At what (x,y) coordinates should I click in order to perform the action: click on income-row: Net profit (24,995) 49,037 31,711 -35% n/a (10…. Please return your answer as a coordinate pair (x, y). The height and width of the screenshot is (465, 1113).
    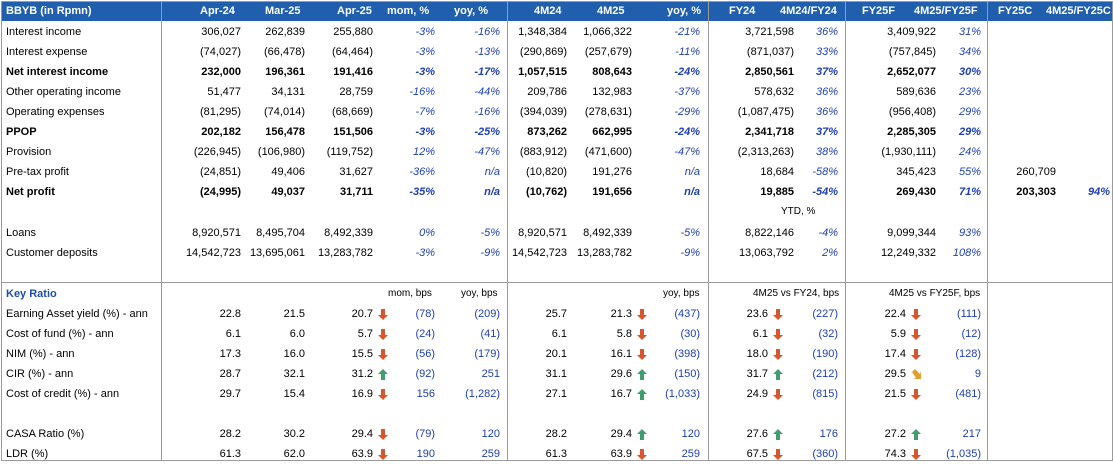
    Looking at the image, I should click on (557, 193).